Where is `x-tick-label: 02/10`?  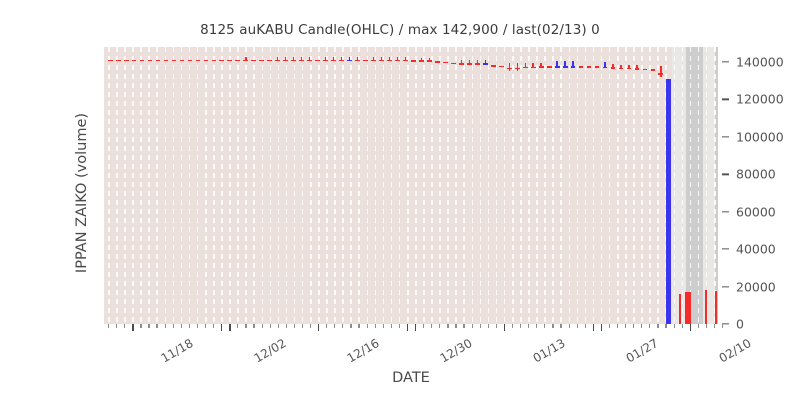 x-tick-label: 02/10 is located at coordinates (735, 351).